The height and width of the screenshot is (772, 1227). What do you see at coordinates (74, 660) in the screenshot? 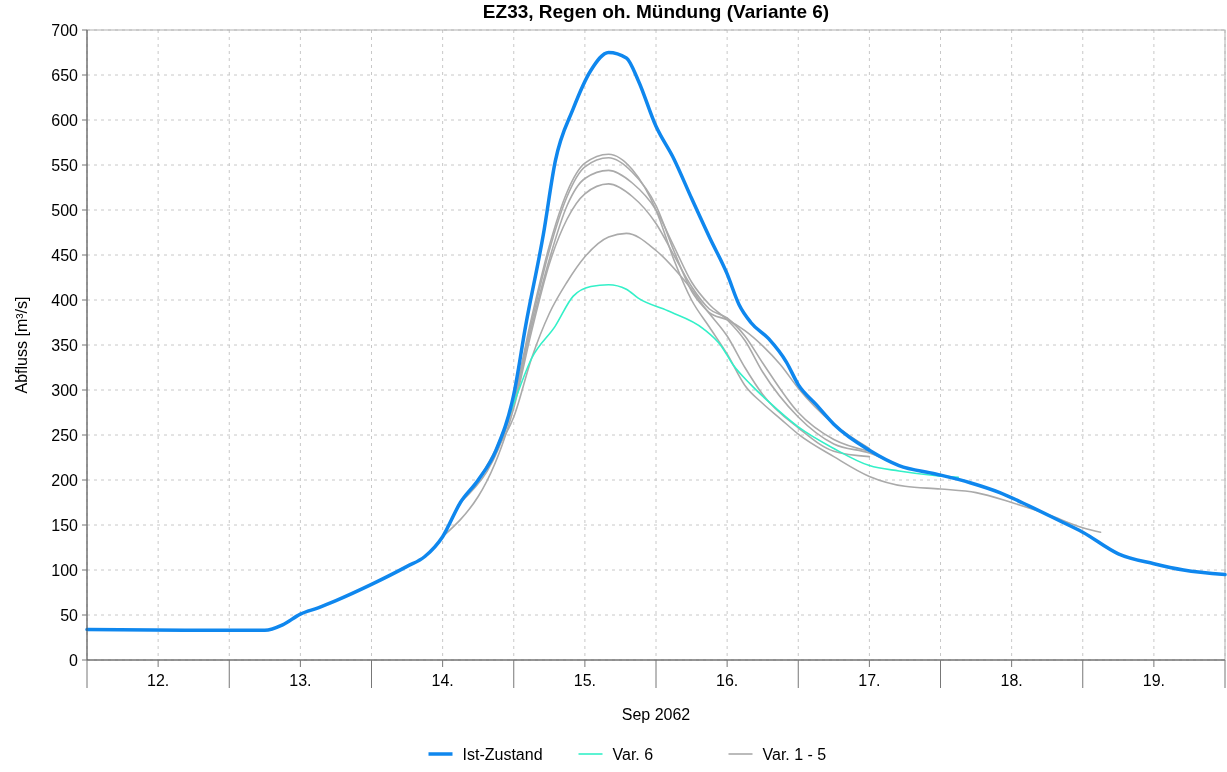
I see `y-tick-label: 0` at bounding box center [74, 660].